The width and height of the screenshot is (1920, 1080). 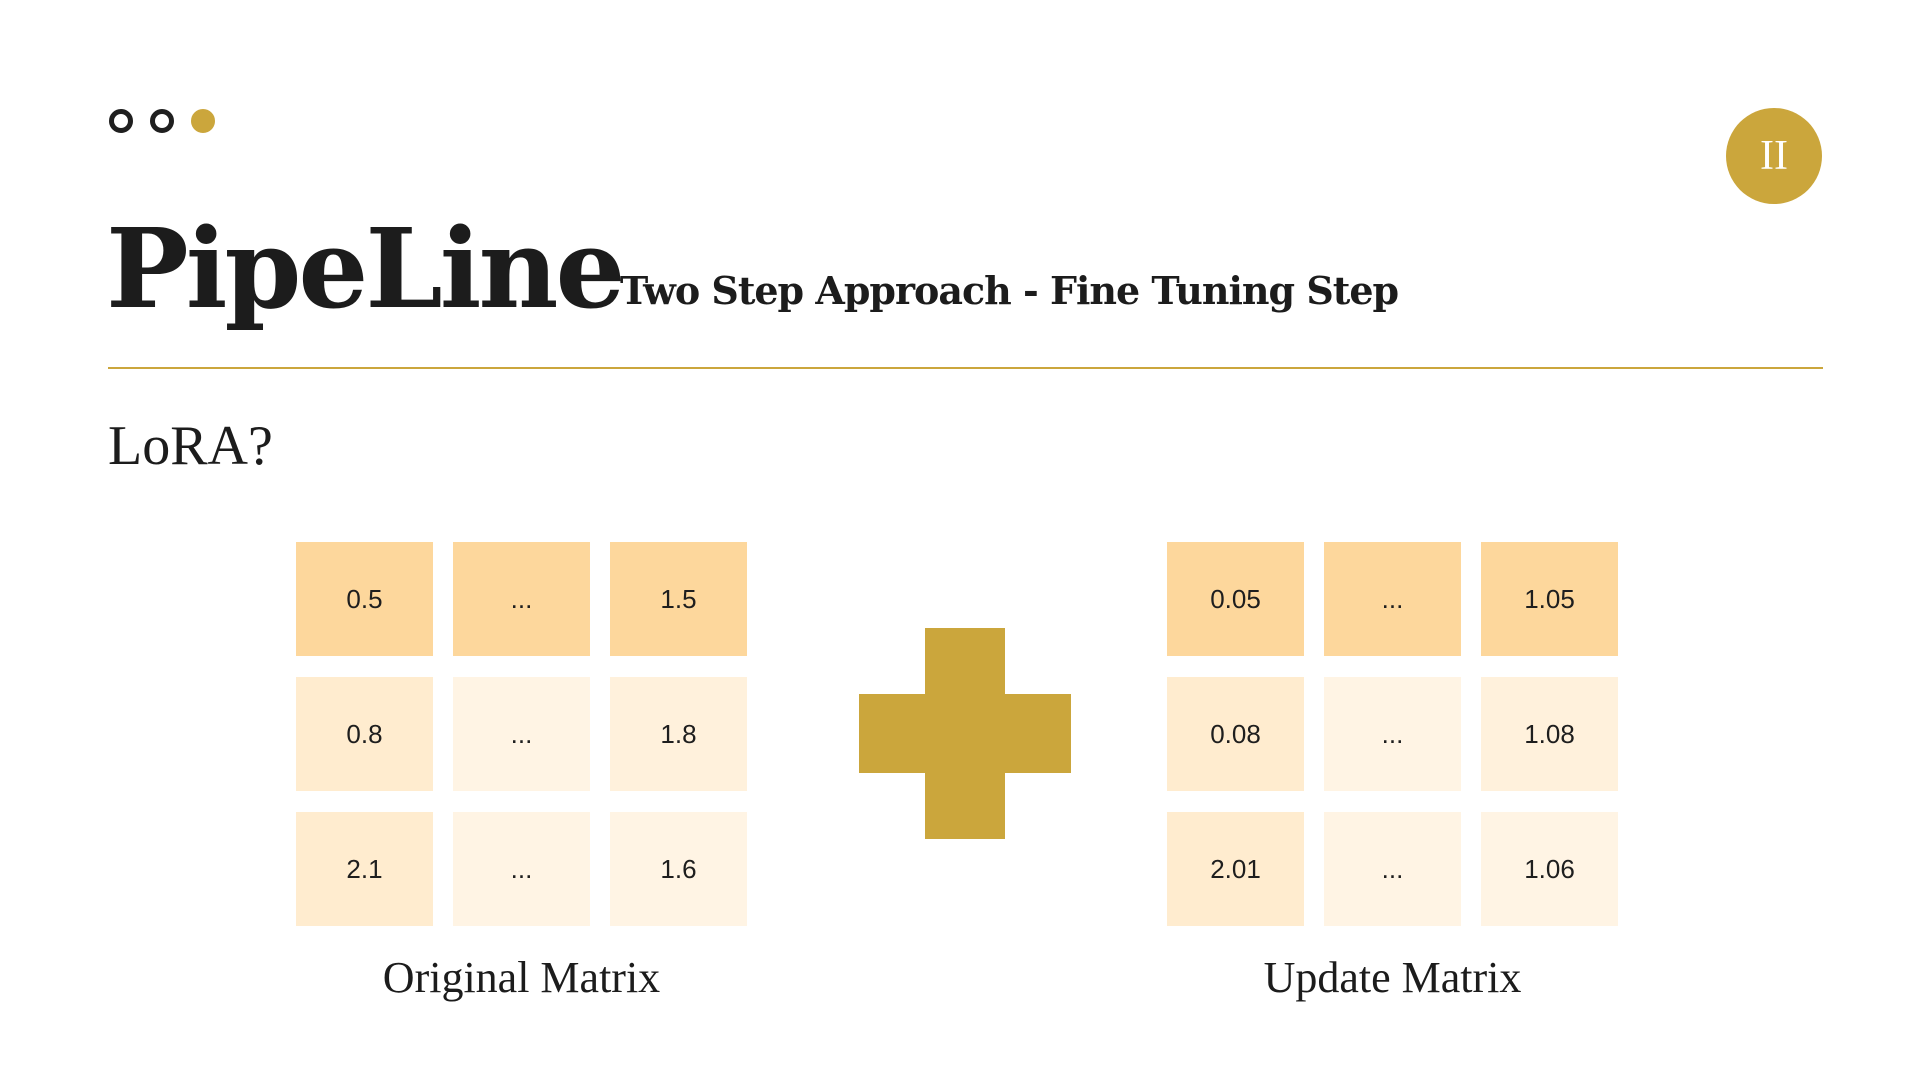 What do you see at coordinates (364, 734) in the screenshot?
I see `matrix-cell: 0.8` at bounding box center [364, 734].